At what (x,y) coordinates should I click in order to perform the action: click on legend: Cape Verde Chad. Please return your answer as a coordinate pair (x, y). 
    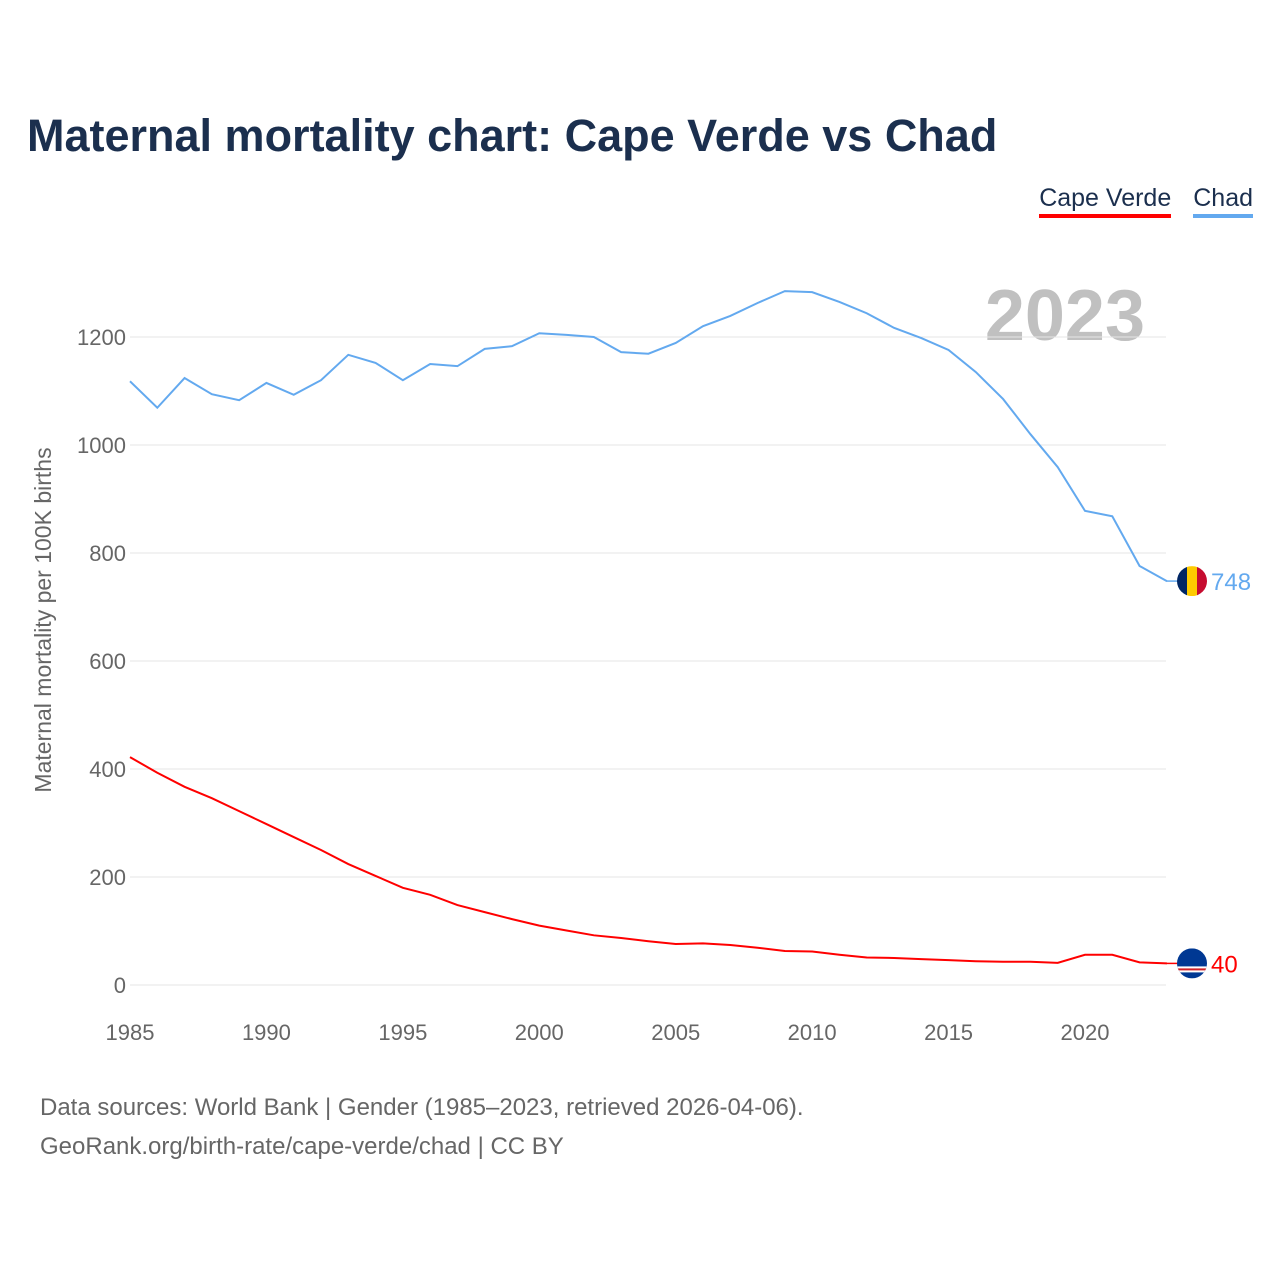
    Looking at the image, I should click on (1146, 201).